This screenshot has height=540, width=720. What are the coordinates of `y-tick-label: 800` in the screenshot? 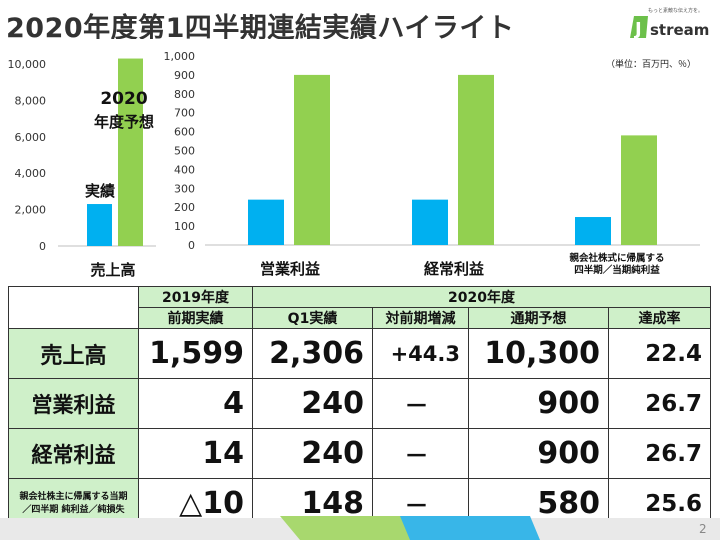 It's located at (184, 94).